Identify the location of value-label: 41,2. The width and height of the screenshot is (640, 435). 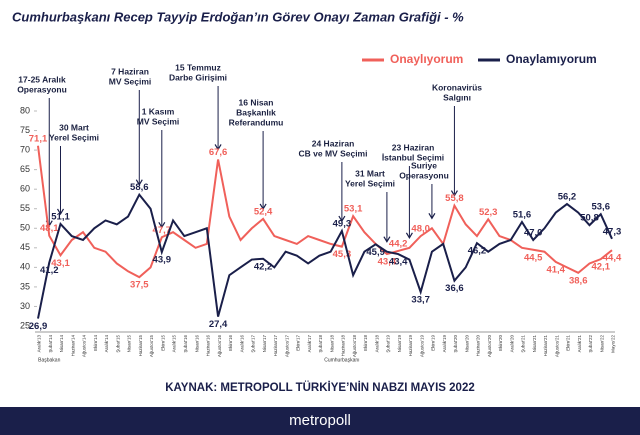
(49, 270).